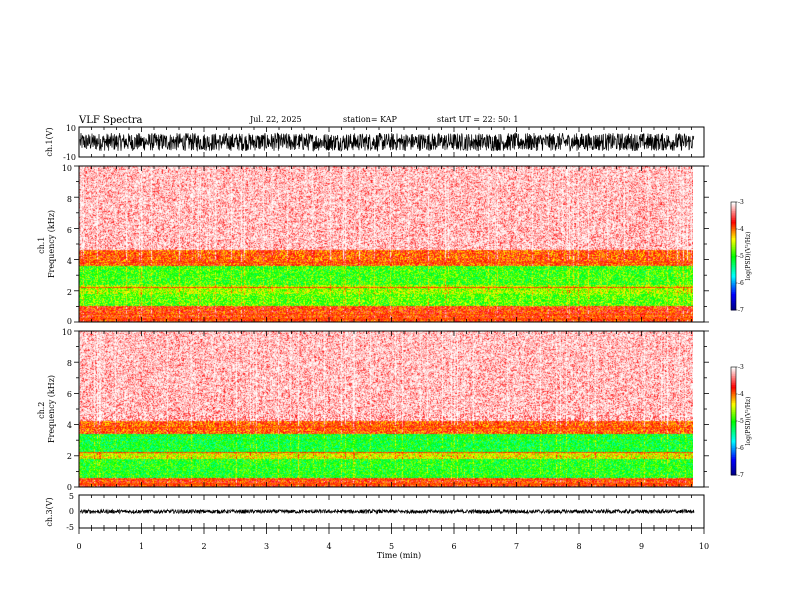 This screenshot has width=792, height=612. Describe the element at coordinates (69, 261) in the screenshot. I see `ch1-spectrogram-ytick-4: 4` at that location.